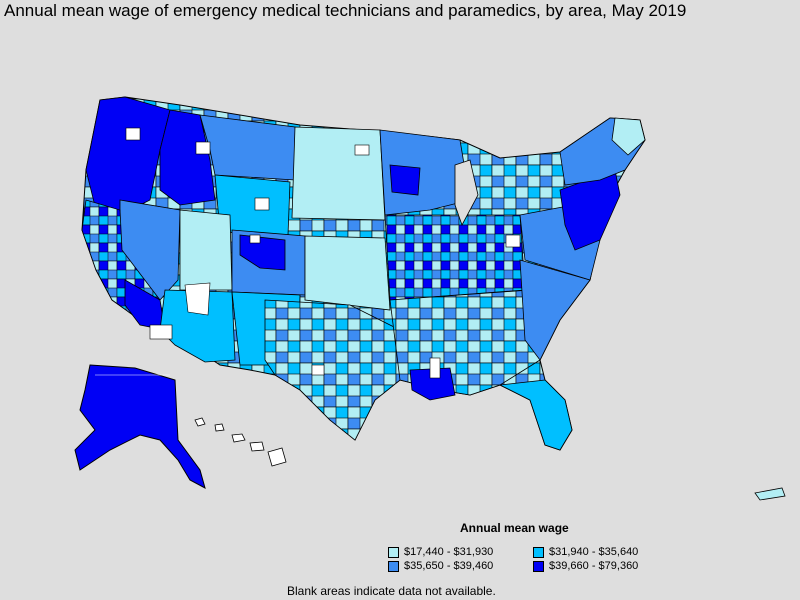 Image resolution: width=800 pixels, height=600 pixels. I want to click on legend-item-2: $31,940 - $35,640, so click(585, 552).